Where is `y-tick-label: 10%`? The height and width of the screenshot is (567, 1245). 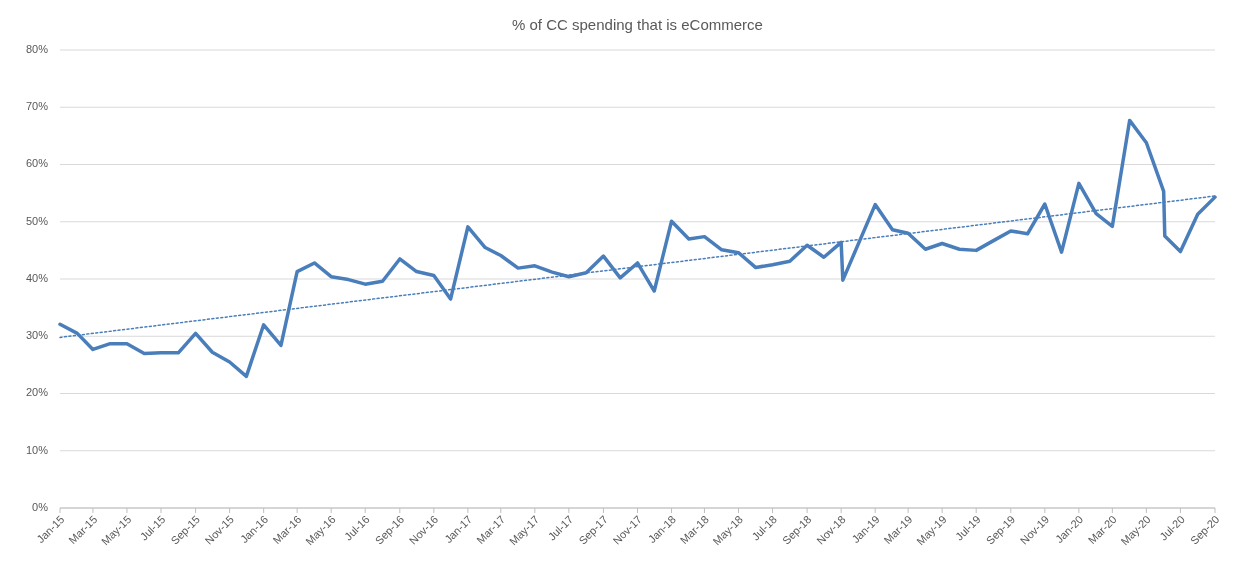
y-tick-label: 10% is located at coordinates (37, 449).